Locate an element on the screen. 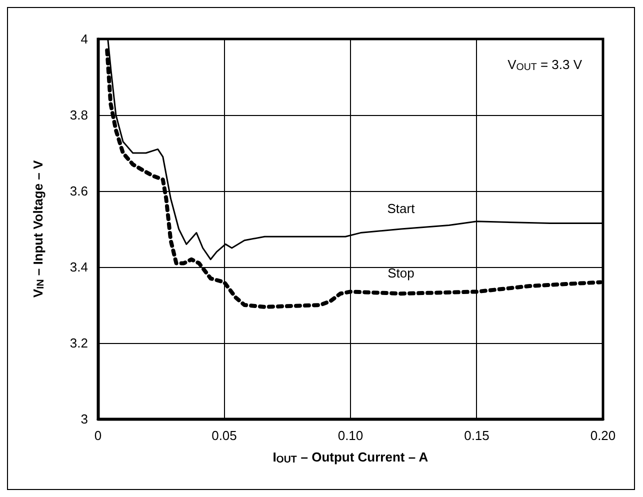  y-tick-label: 3.4 is located at coordinates (79, 267).